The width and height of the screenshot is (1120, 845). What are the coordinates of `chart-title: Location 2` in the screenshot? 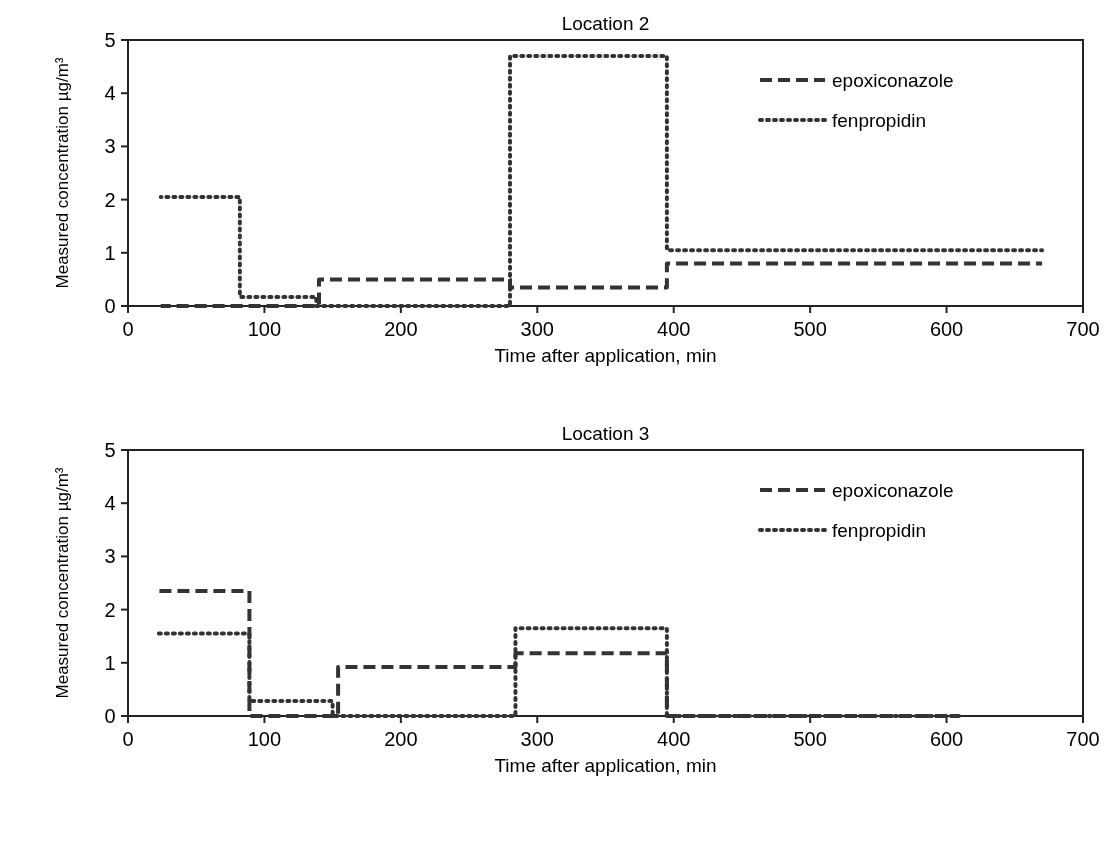 It's located at (605, 23).